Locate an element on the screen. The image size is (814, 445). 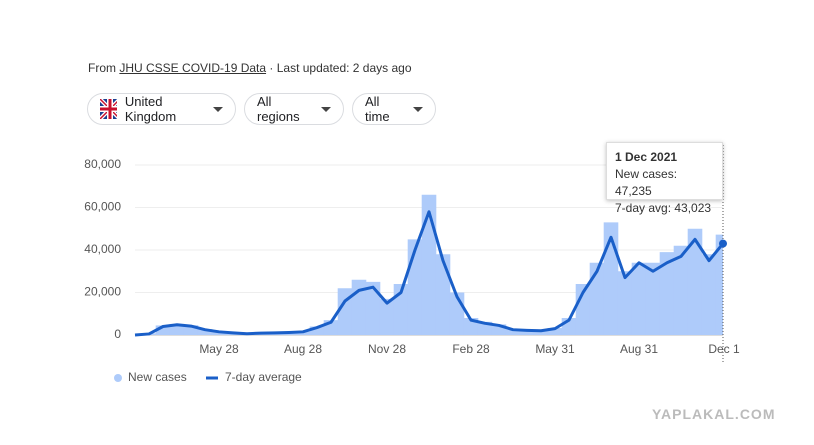
y-tick-label: 60,000 is located at coordinates (102, 207).